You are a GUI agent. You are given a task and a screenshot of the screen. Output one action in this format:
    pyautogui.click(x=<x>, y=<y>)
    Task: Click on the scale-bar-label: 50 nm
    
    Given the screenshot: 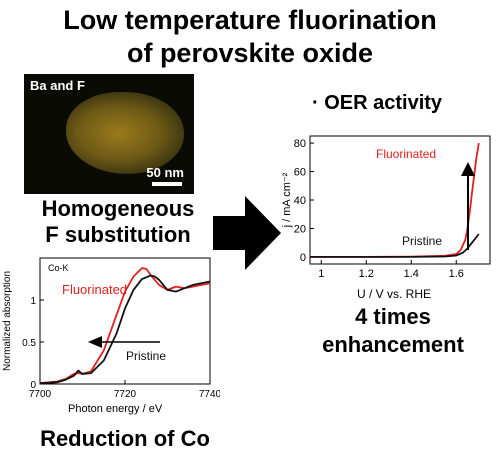 What is the action you would take?
    pyautogui.click(x=165, y=172)
    